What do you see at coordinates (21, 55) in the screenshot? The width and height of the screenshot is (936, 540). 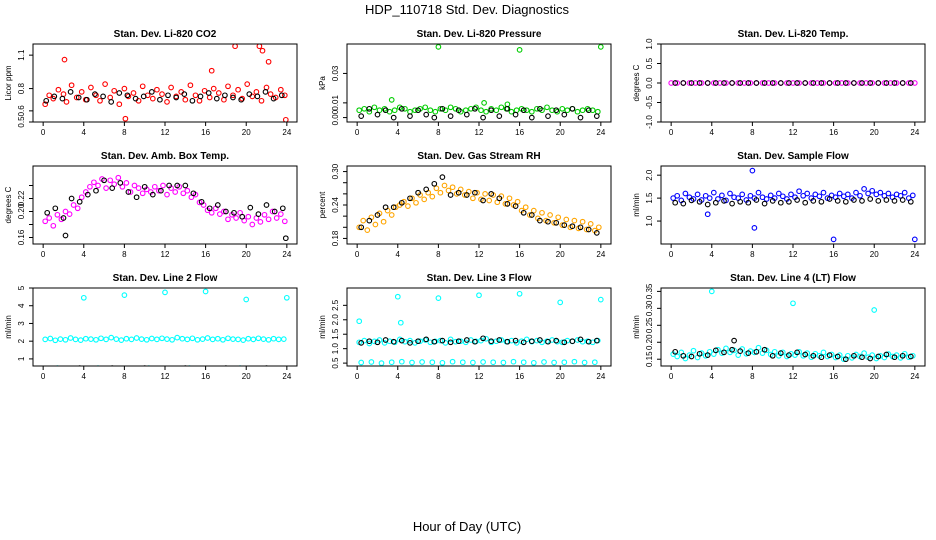 I see `y-tick-label: 1.1` at bounding box center [21, 55].